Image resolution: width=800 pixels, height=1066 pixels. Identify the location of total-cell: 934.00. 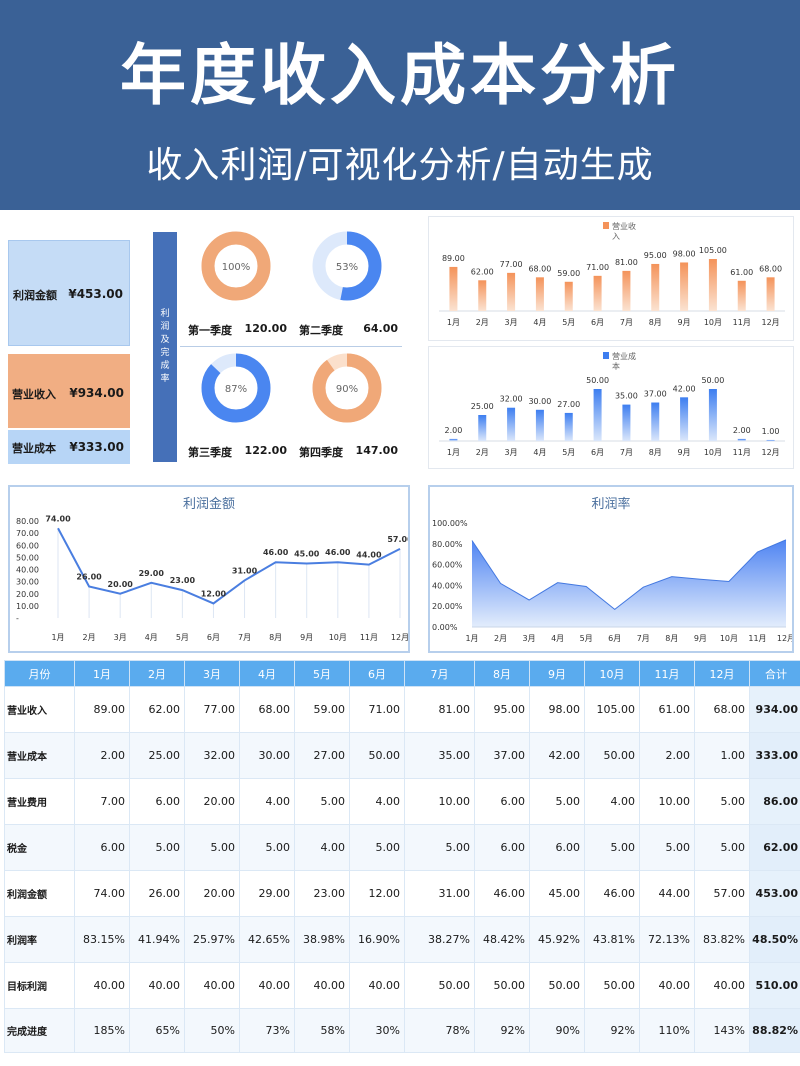
(774, 709).